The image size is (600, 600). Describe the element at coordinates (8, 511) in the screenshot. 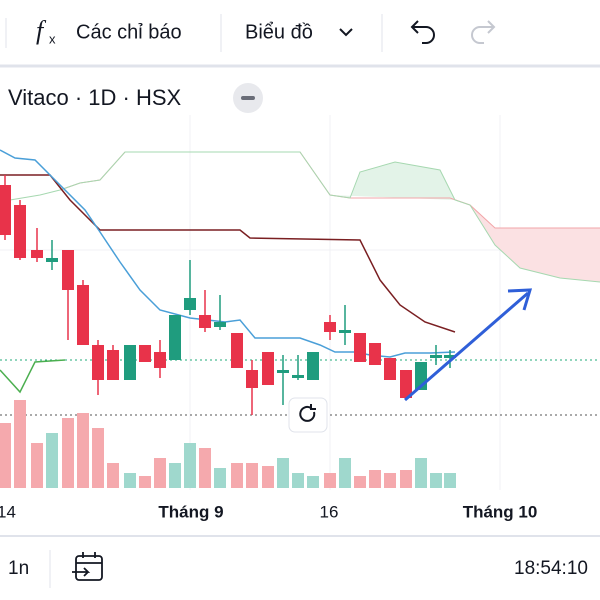

I see `x-label: 14` at that location.